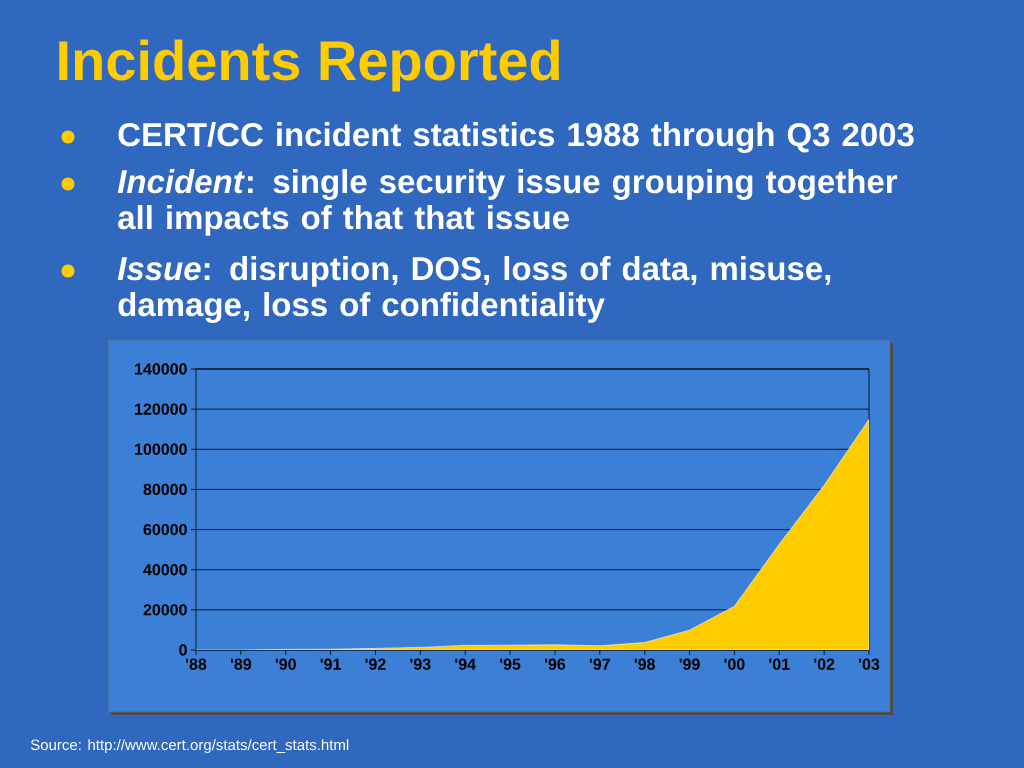 This screenshot has width=1024, height=768. What do you see at coordinates (510, 664) in the screenshot?
I see `x-tick-label: '95` at bounding box center [510, 664].